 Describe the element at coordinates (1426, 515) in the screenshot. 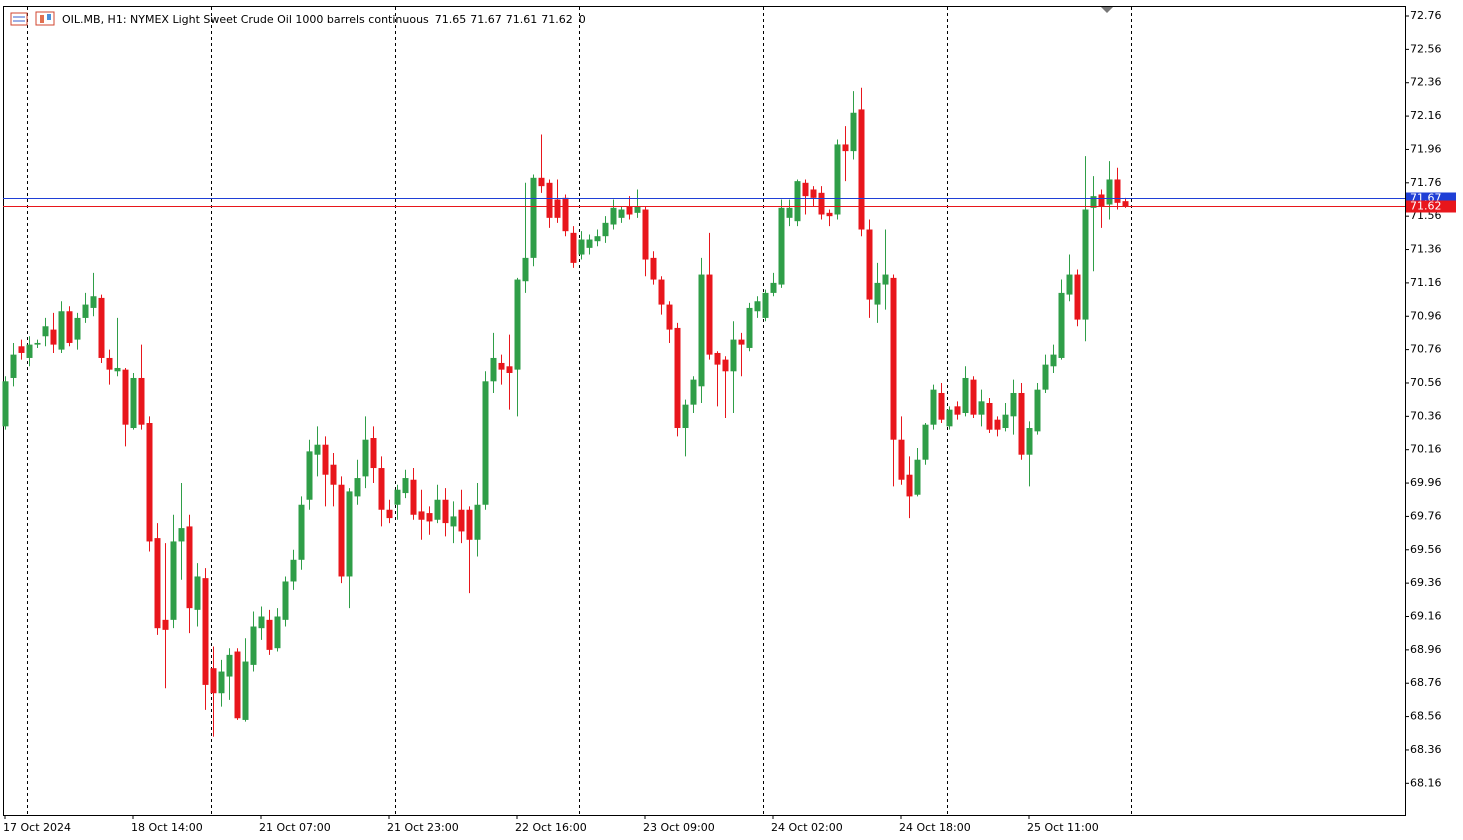

I see `y-tick-label: 69.76` at that location.